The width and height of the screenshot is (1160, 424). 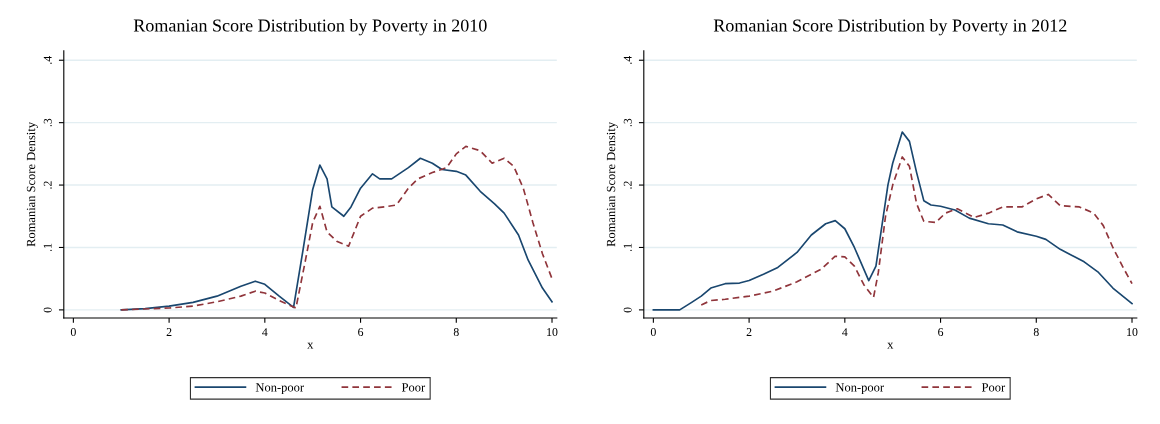 I want to click on chart-title: Romanian Score Distribution by Poverty in 2012, so click(x=890, y=27).